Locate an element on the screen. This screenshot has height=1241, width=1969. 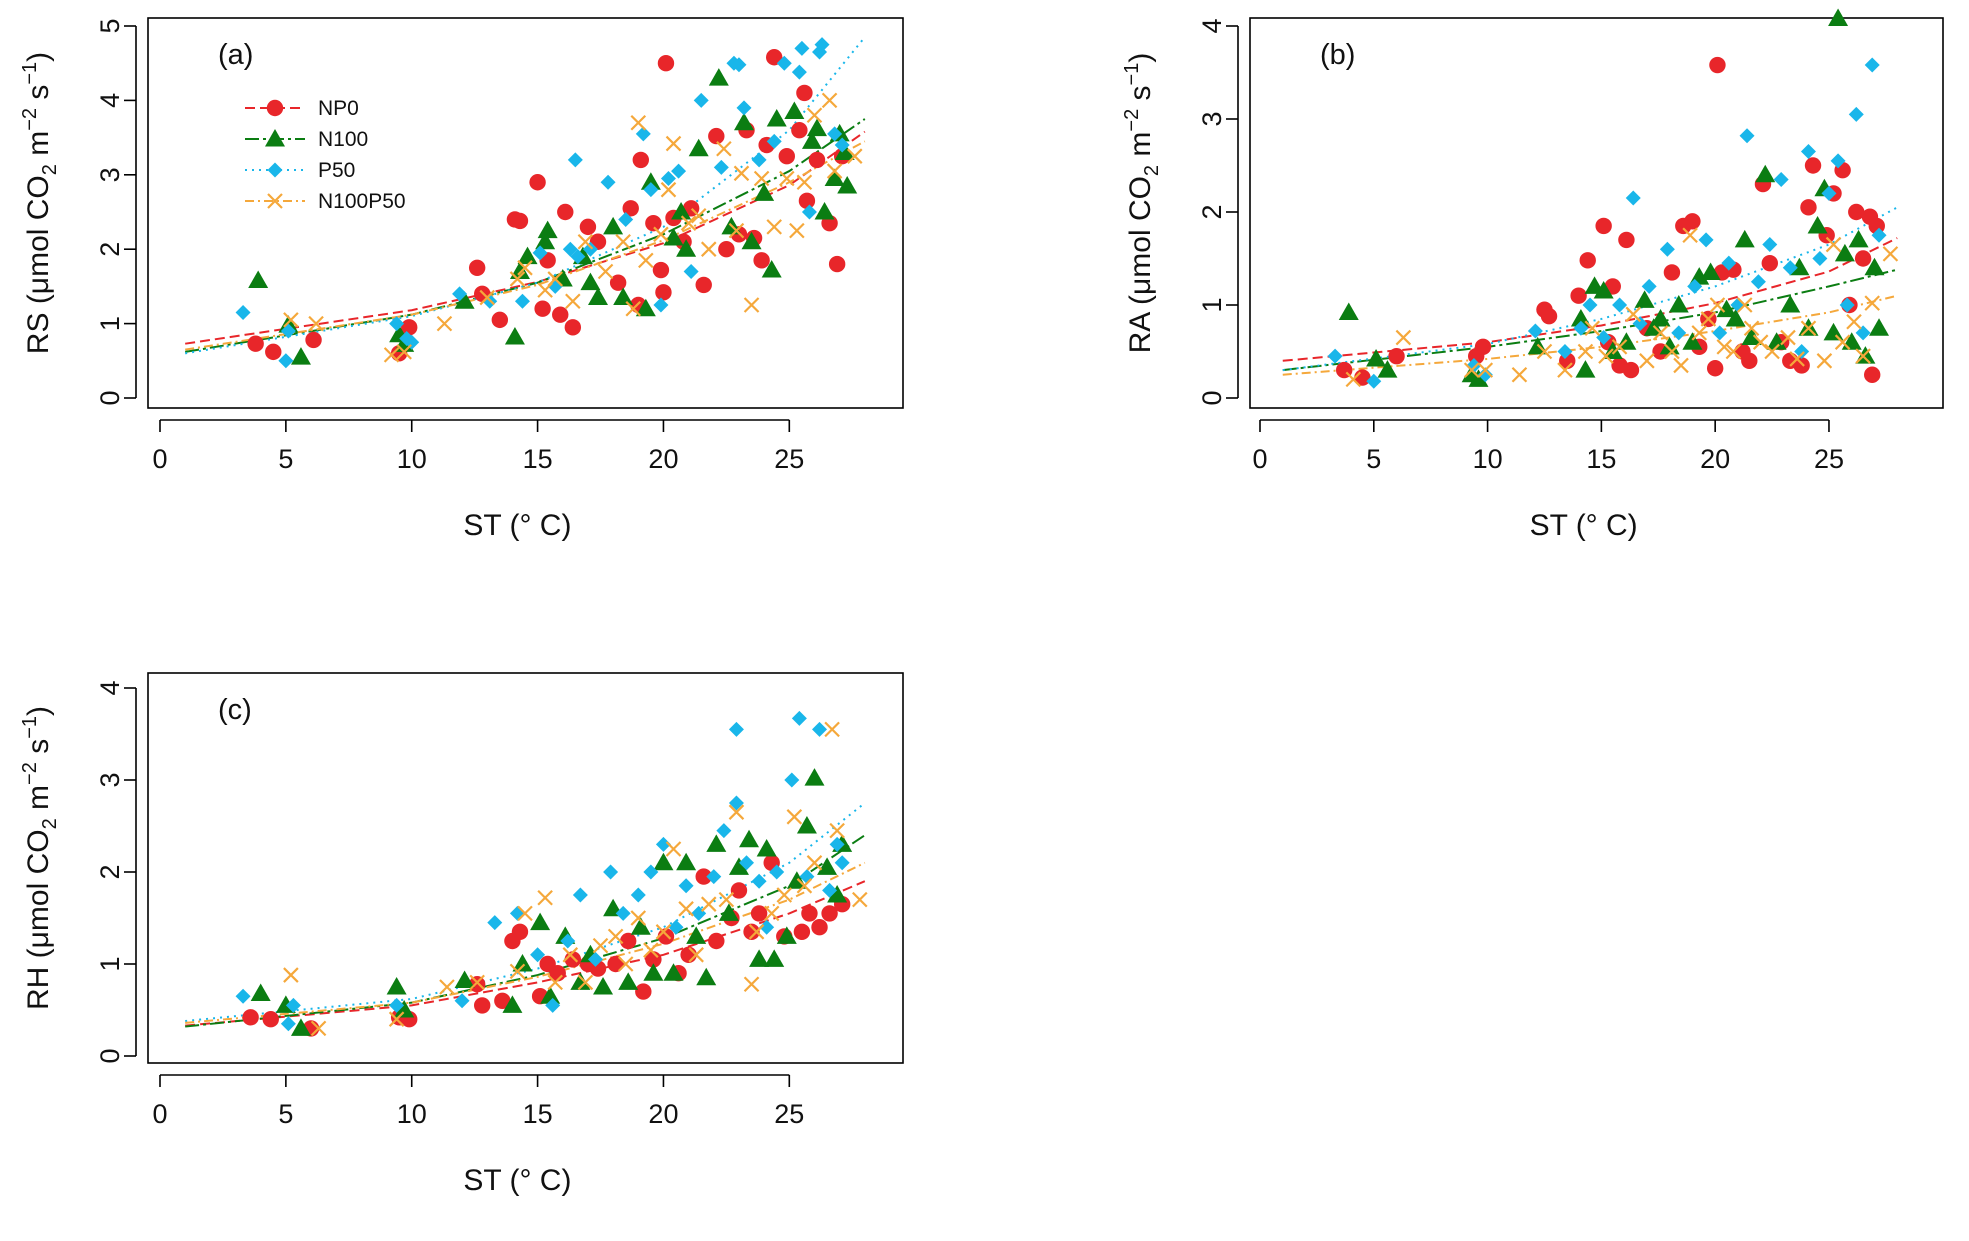
fit-line-p50 is located at coordinates (525, 912).